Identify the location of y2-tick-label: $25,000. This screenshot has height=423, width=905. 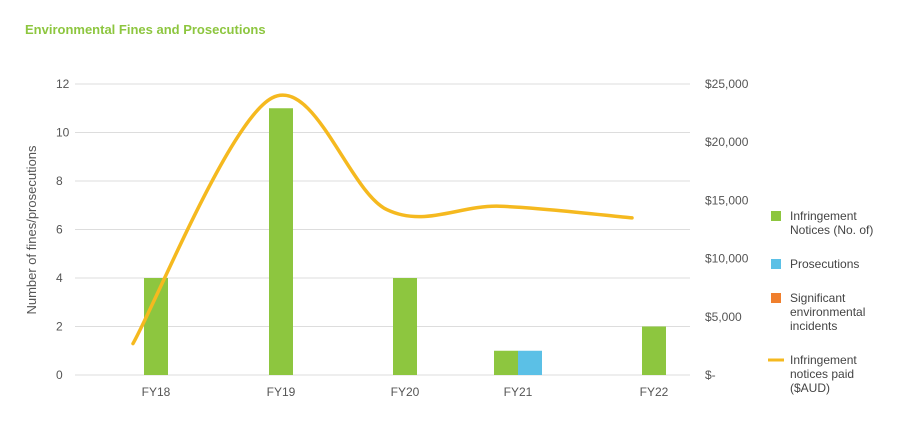
(727, 84).